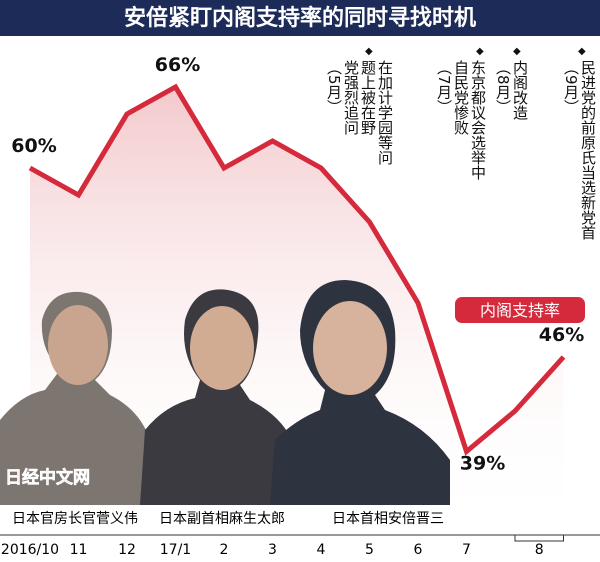  What do you see at coordinates (539, 550) in the screenshot?
I see `x-tick-label: 8` at bounding box center [539, 550].